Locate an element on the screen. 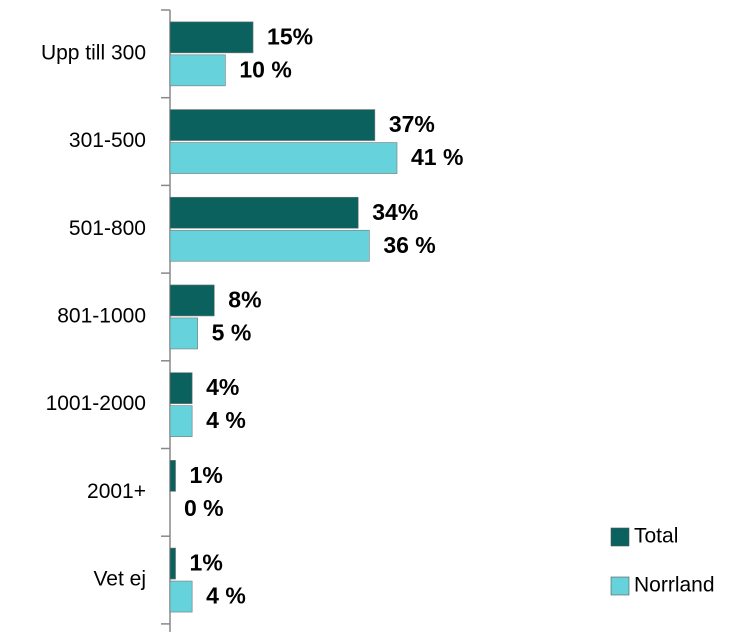 The image size is (743, 632). category-label: 2001+ is located at coordinates (116, 491).